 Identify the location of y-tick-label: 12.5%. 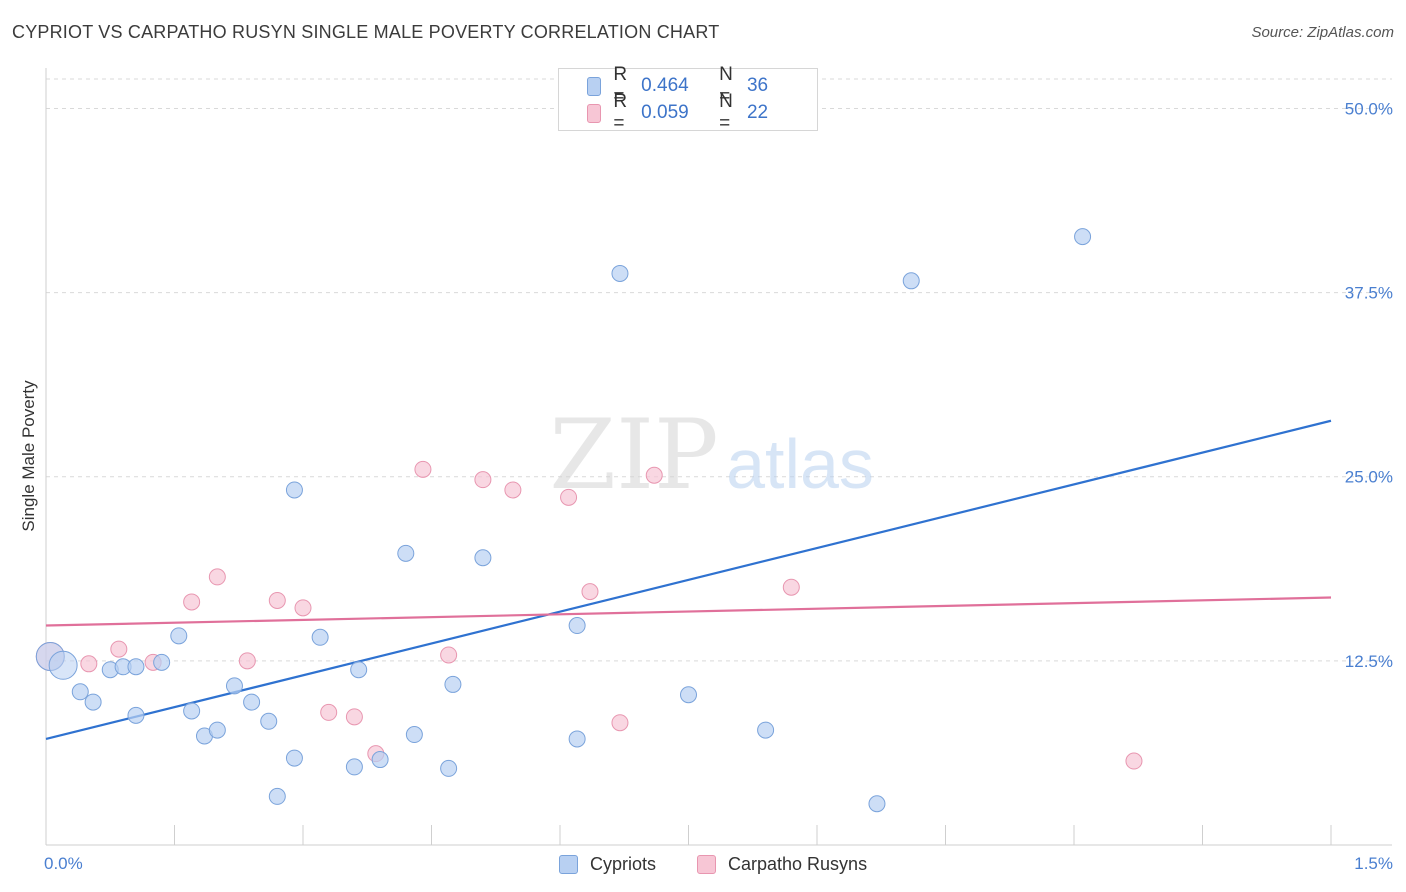
(1369, 661).